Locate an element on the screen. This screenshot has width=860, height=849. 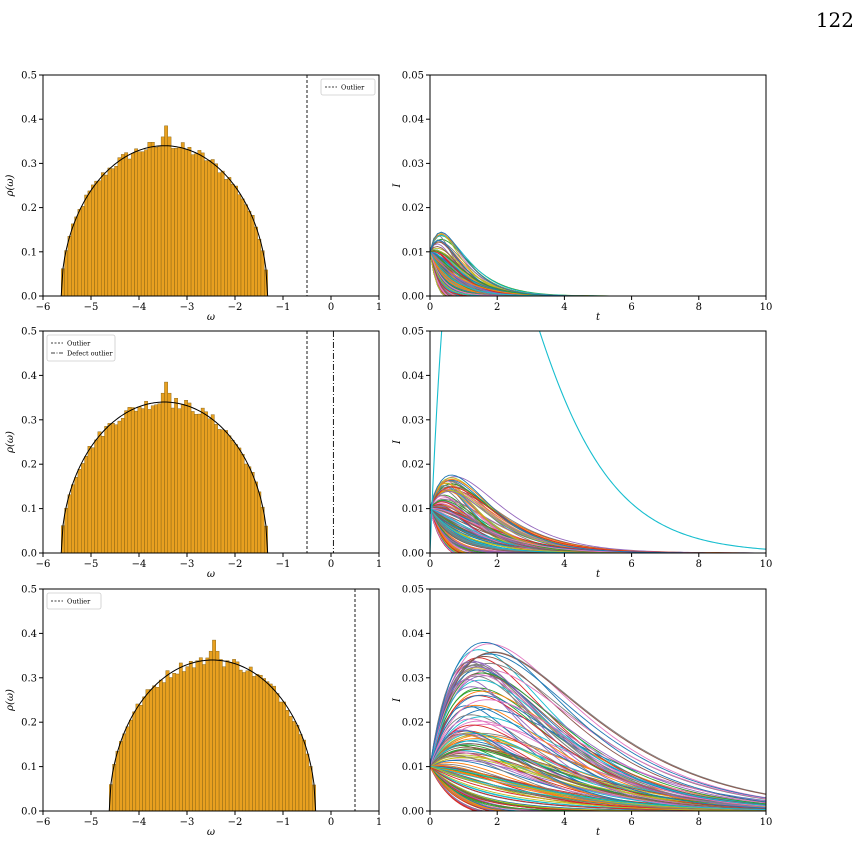
y-tick-label: 0.3 is located at coordinates (29, 678).